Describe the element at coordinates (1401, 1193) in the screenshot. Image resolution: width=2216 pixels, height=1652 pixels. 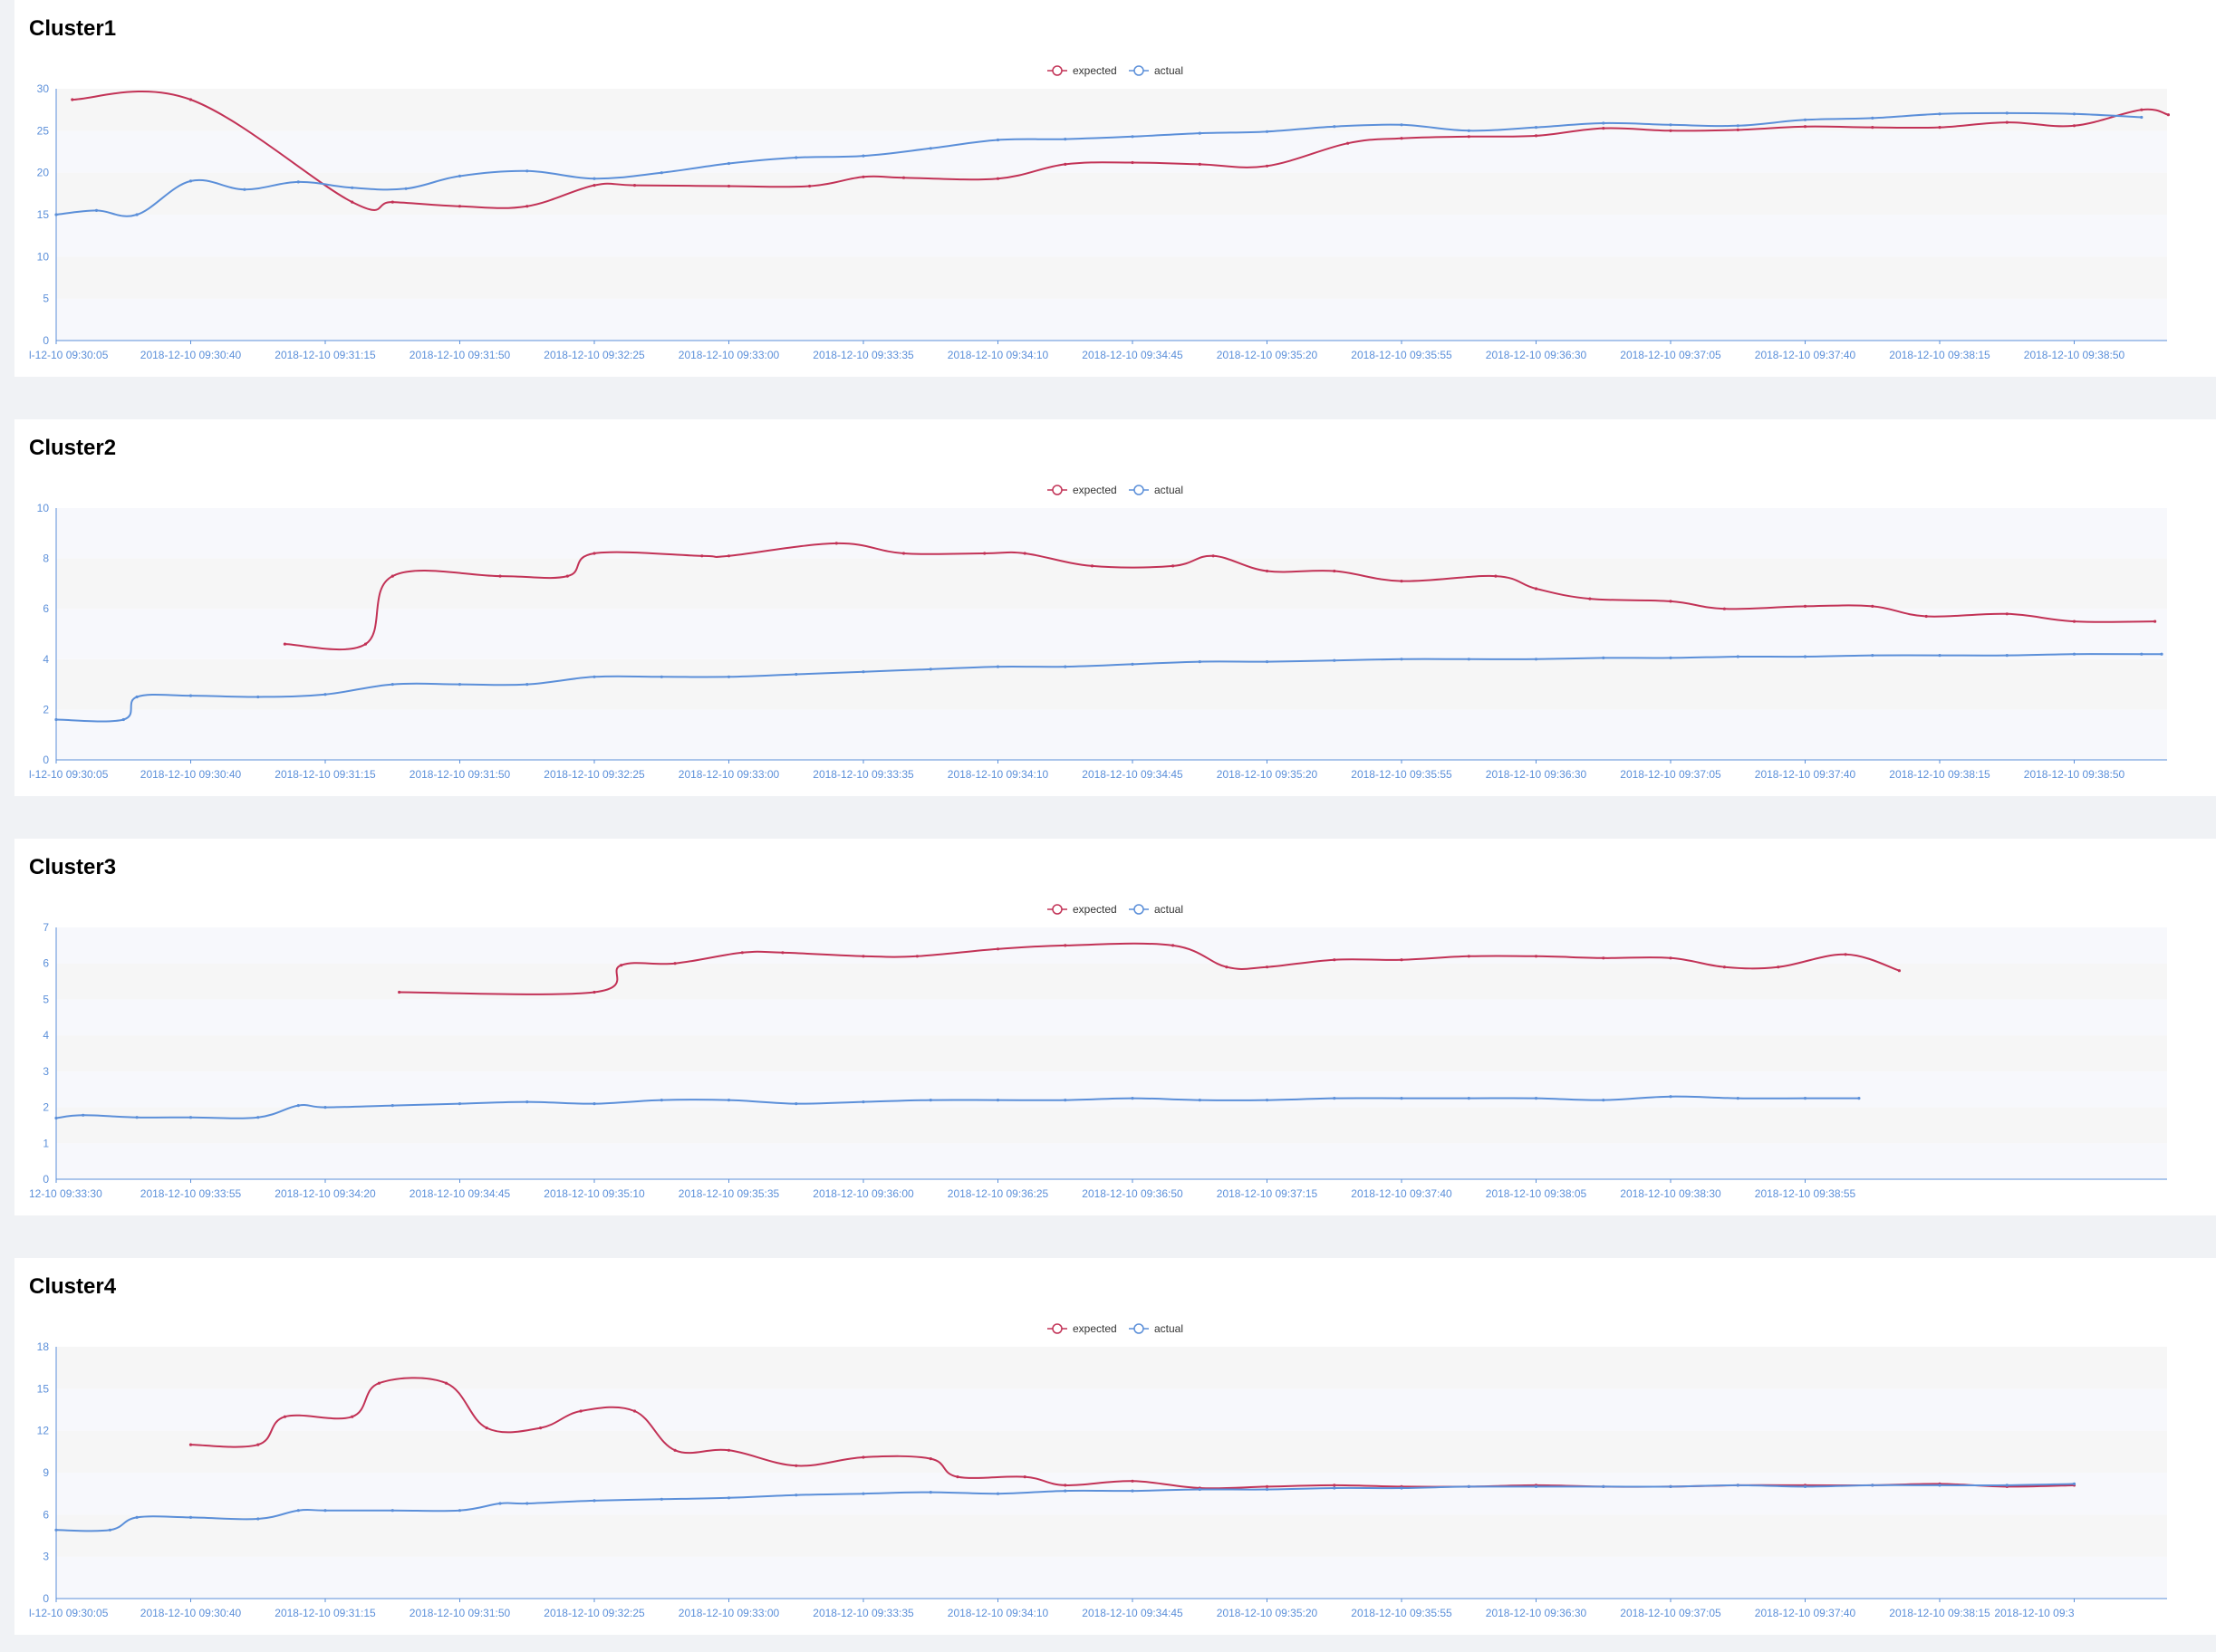
I see `x-tick-label: 2018-12-10 09:37:40` at that location.